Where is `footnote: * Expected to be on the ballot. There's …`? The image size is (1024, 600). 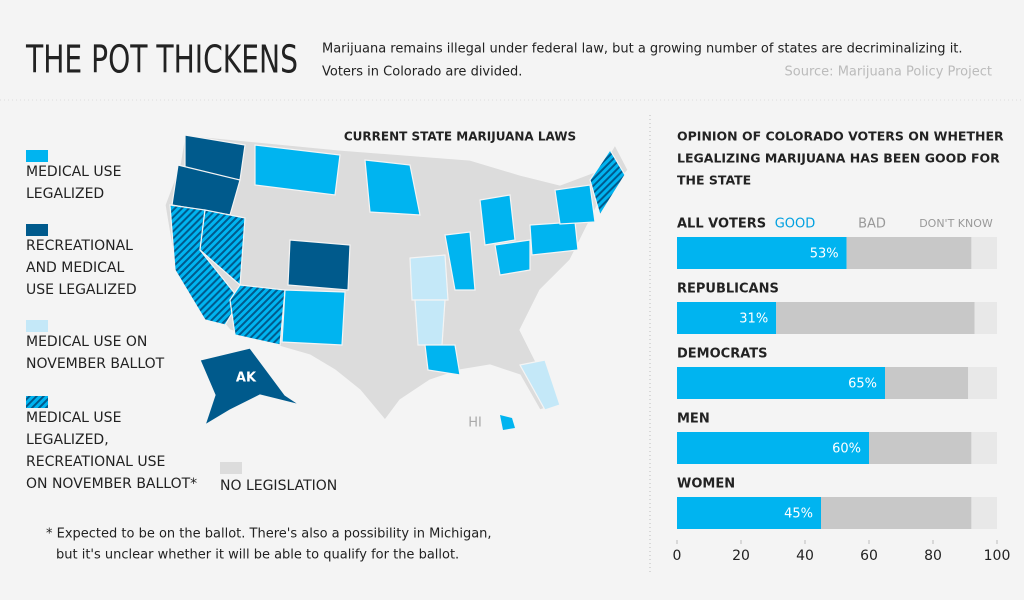
footnote: * Expected to be on the ballot. There's … is located at coordinates (269, 534).